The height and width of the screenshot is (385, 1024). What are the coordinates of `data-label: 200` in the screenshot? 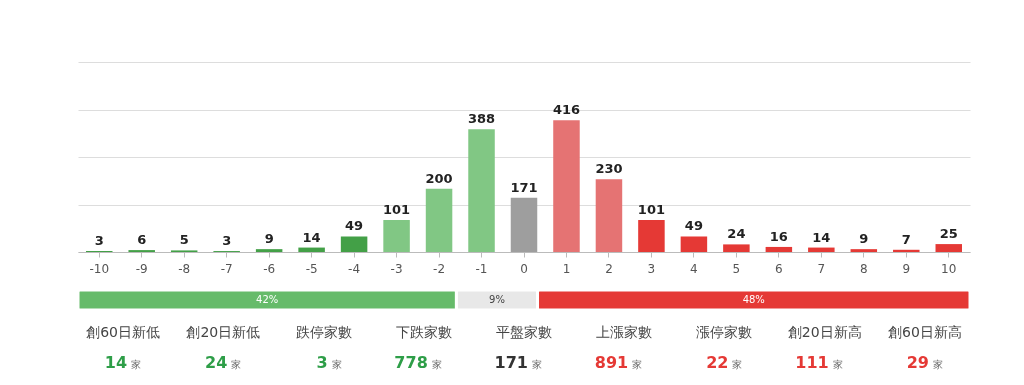 It's located at (439, 178).